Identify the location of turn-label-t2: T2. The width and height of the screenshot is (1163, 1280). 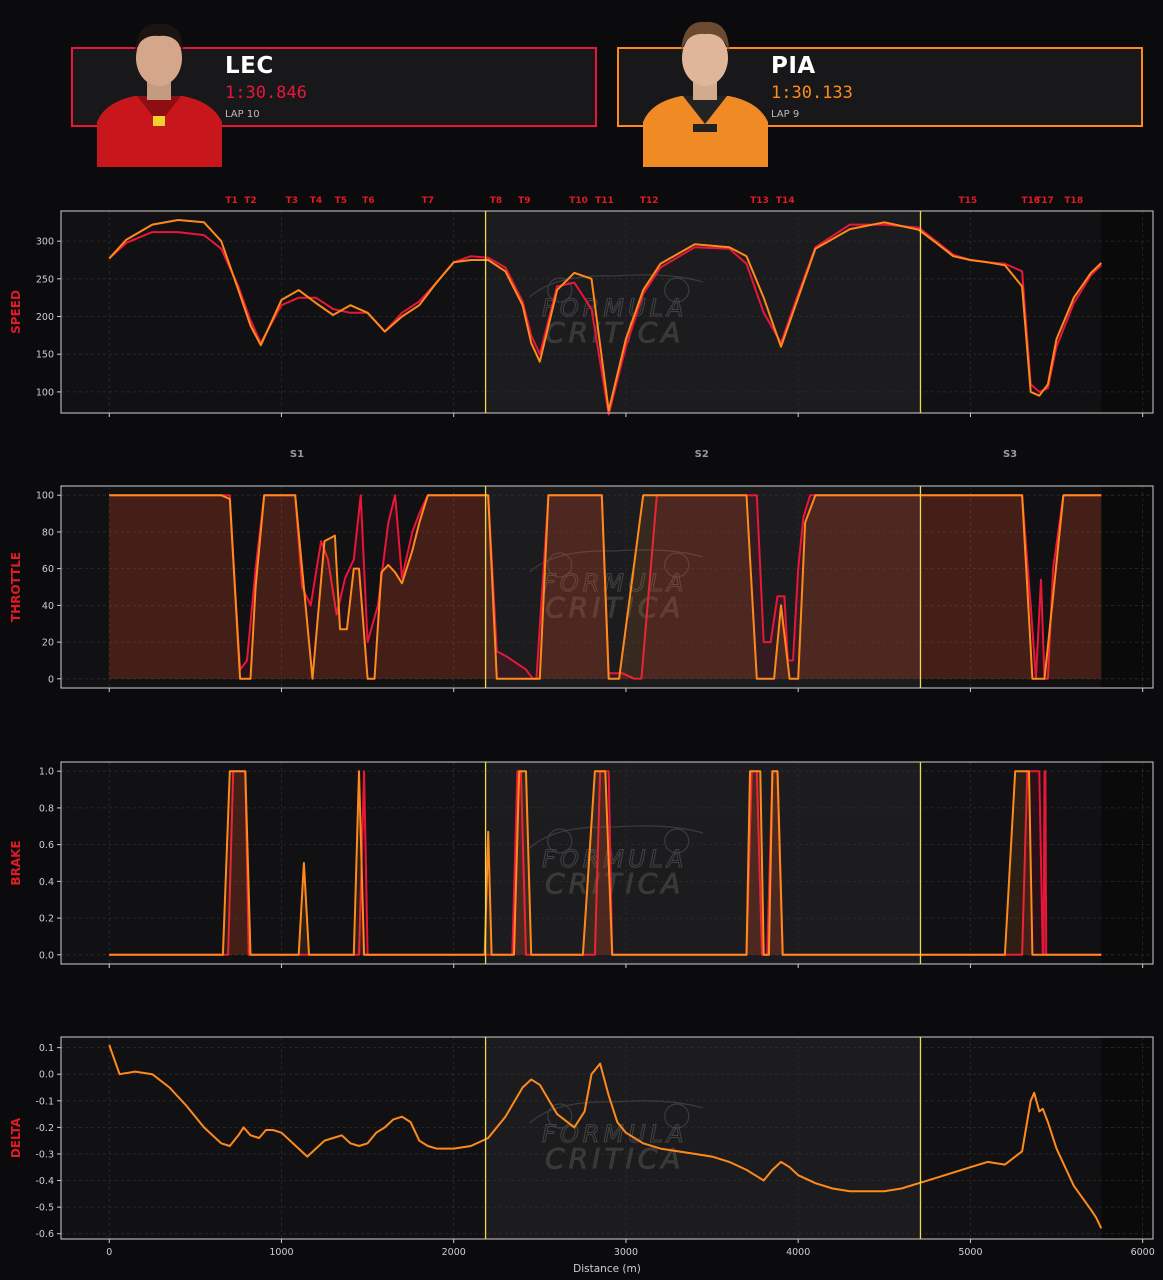
(250, 201).